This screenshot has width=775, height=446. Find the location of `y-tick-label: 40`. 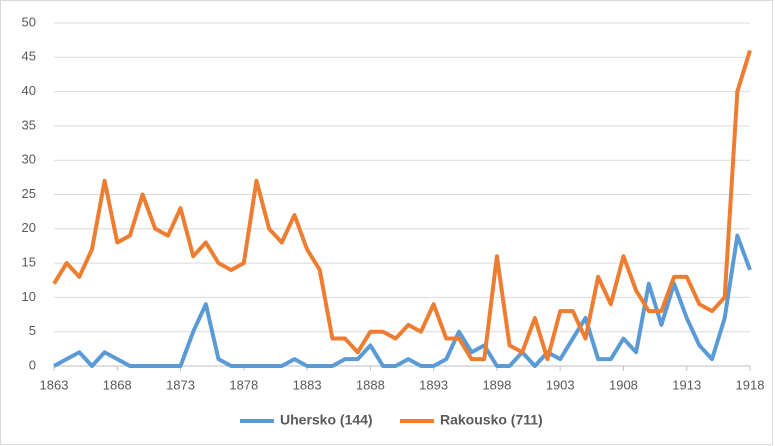

y-tick-label: 40 is located at coordinates (29, 90).